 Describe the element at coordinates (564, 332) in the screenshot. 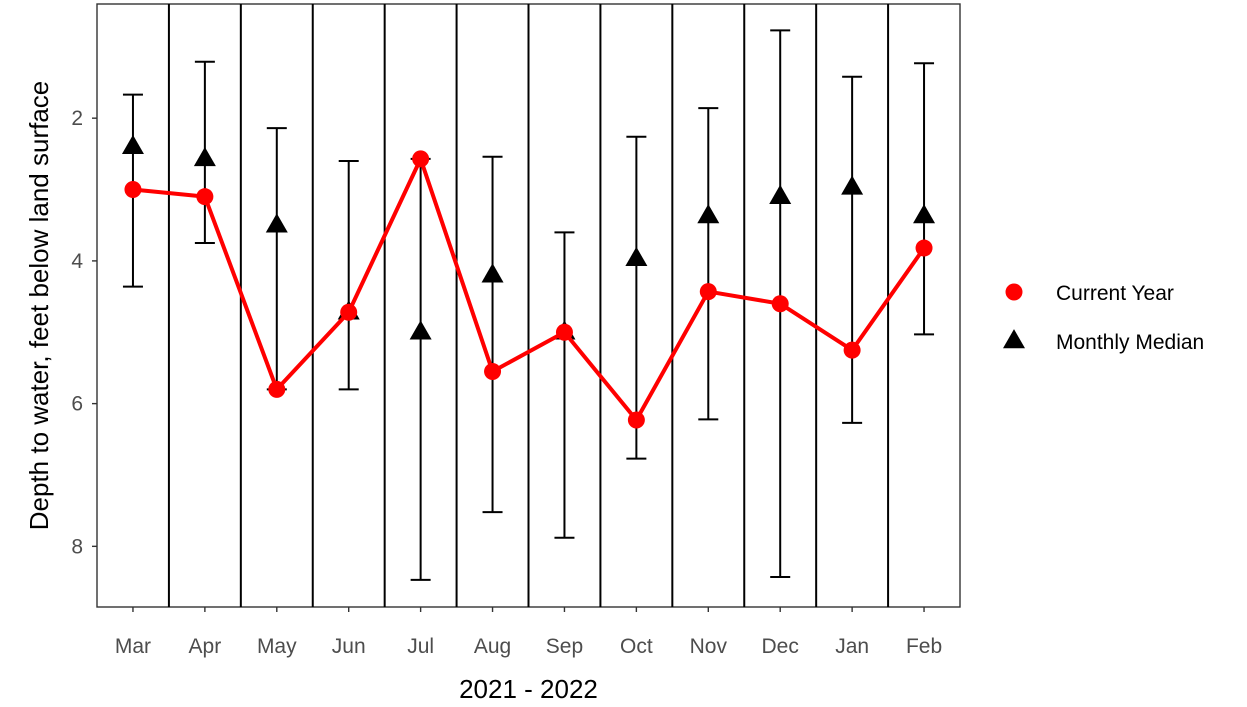

I see `current-year-point-sep` at that location.